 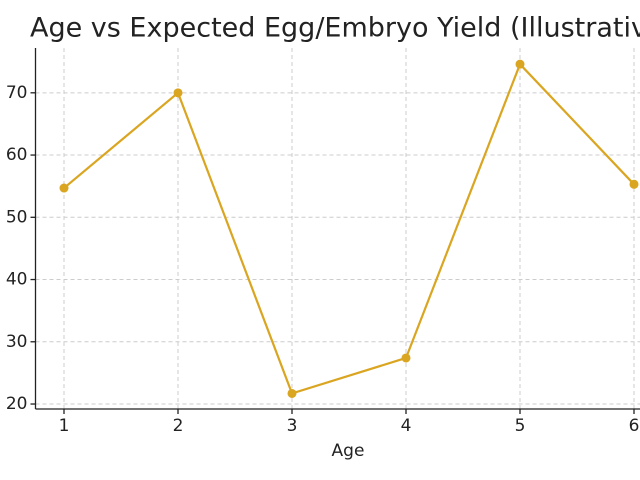 I want to click on x-axis-label: Age, so click(x=348, y=451).